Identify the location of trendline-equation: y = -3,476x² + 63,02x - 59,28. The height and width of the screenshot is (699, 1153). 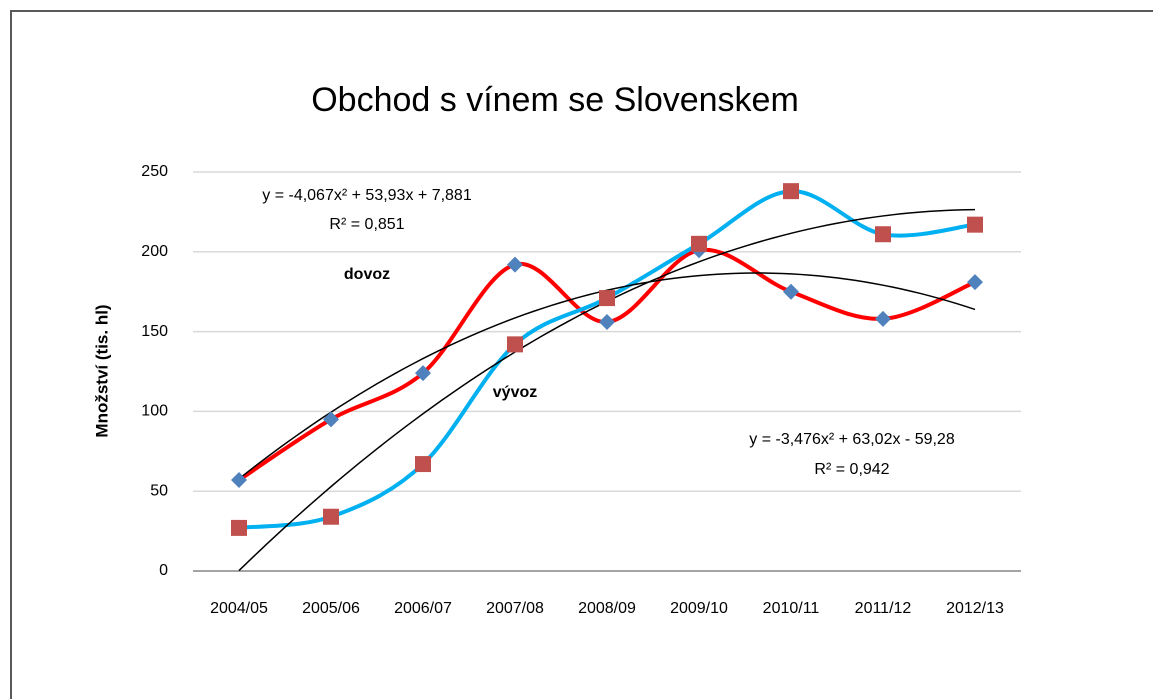
(852, 439).